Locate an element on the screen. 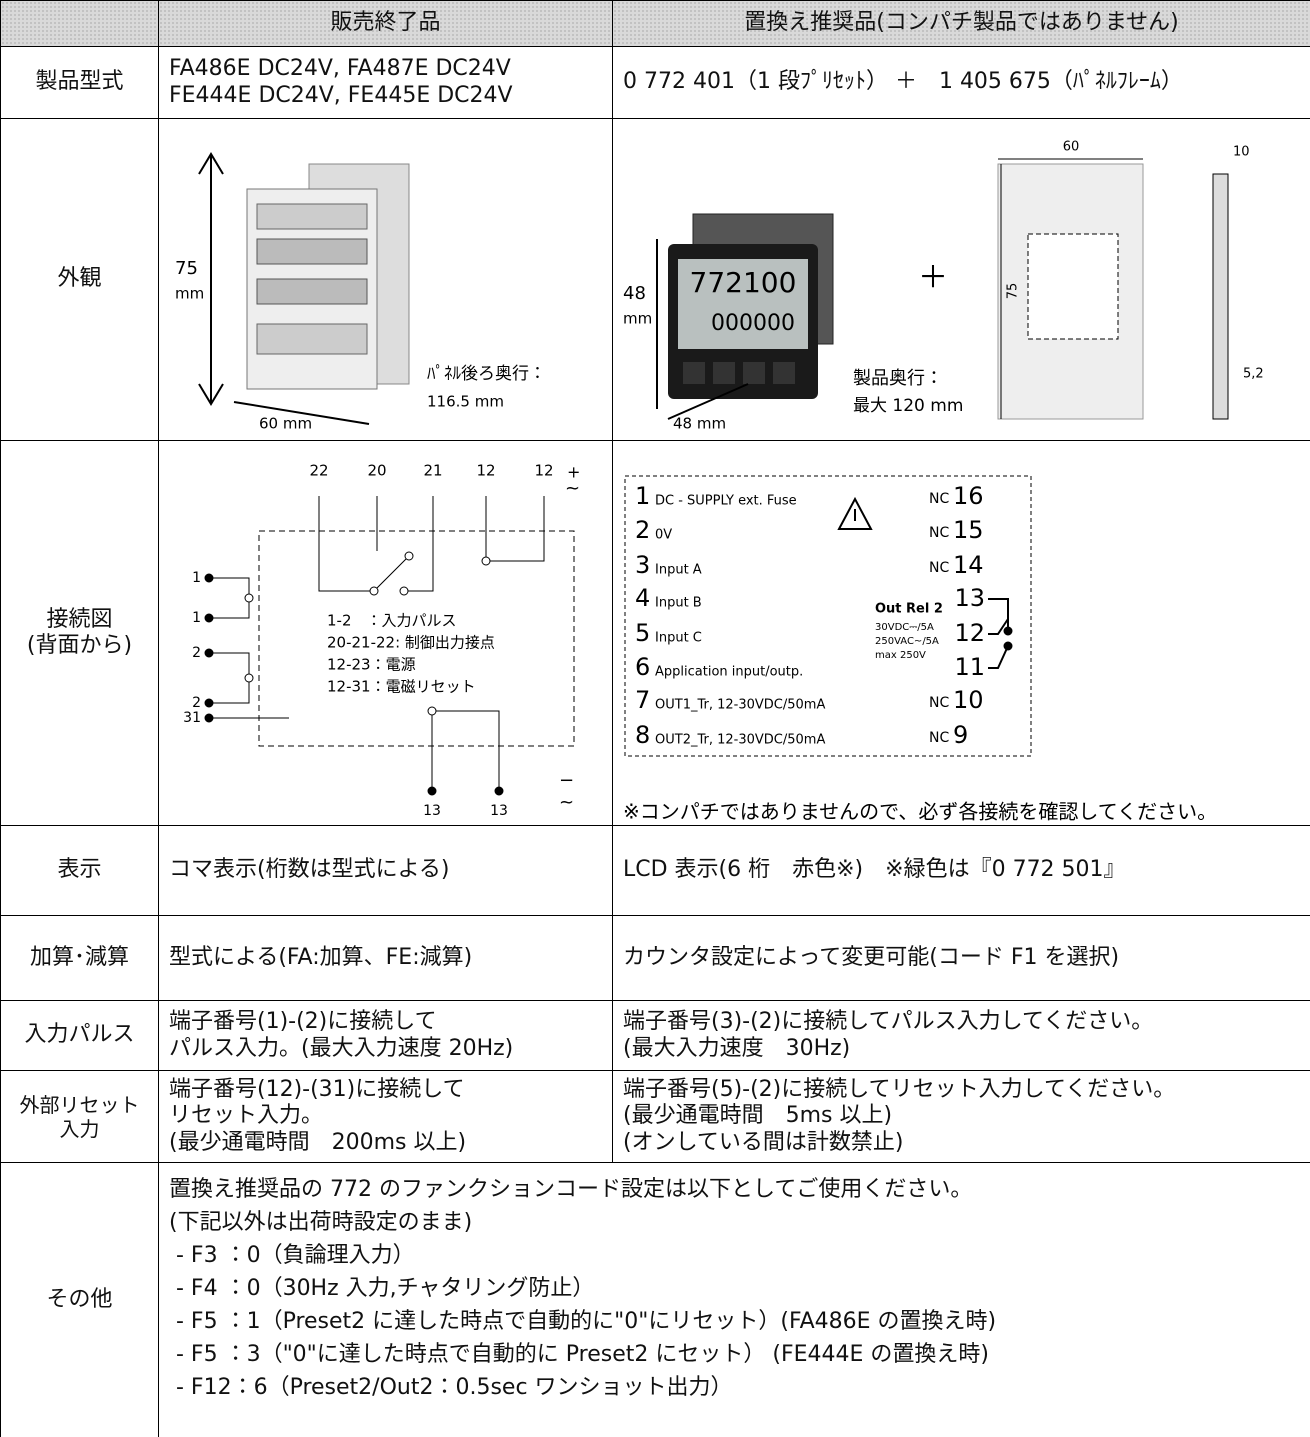 This screenshot has height=1437, width=1310. terminal: 20 is located at coordinates (376, 471).